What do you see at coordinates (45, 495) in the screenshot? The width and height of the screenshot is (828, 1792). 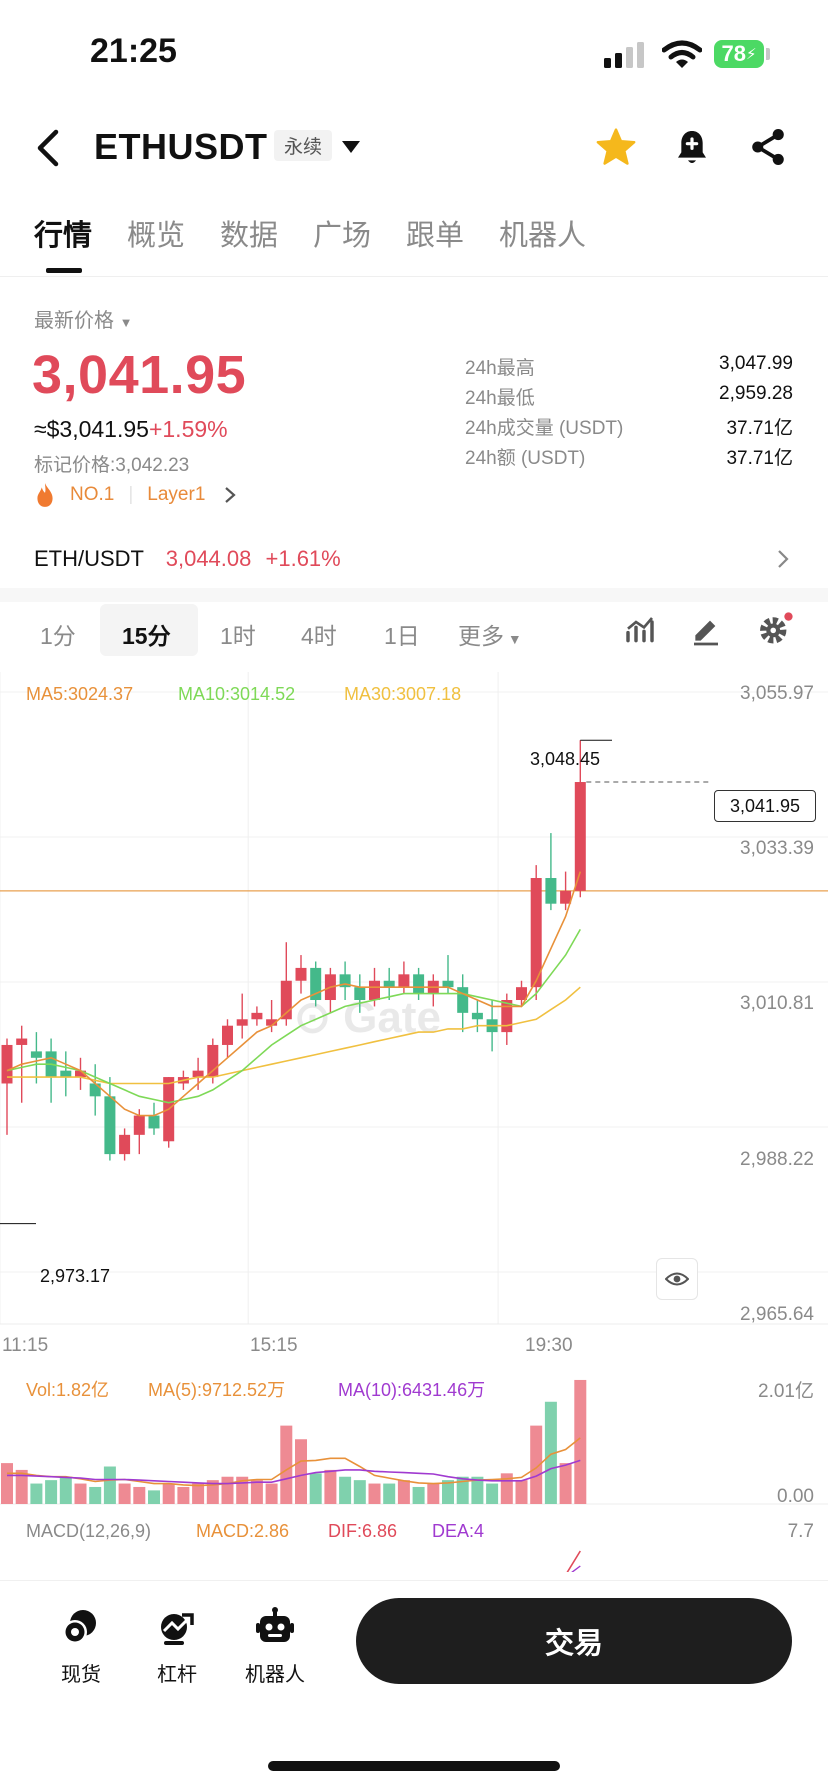 I see `hot-fire-icon` at bounding box center [45, 495].